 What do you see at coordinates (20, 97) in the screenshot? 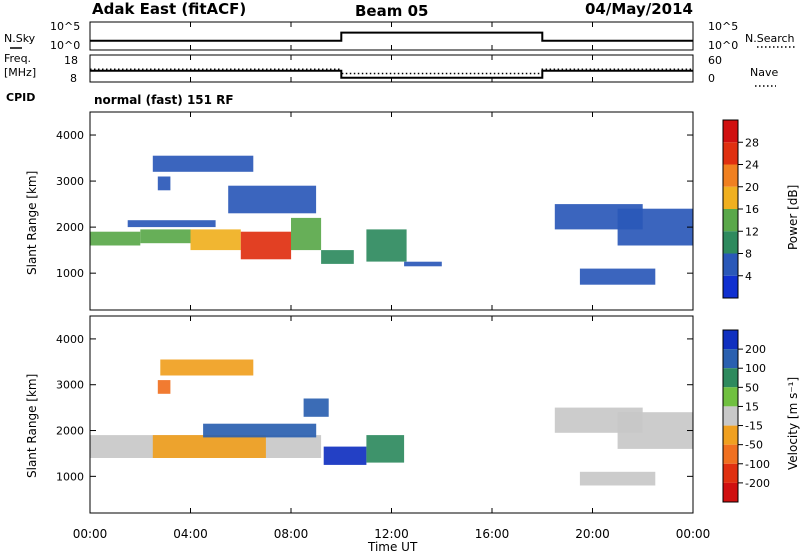
I see `cpid-label: CPID` at bounding box center [20, 97].